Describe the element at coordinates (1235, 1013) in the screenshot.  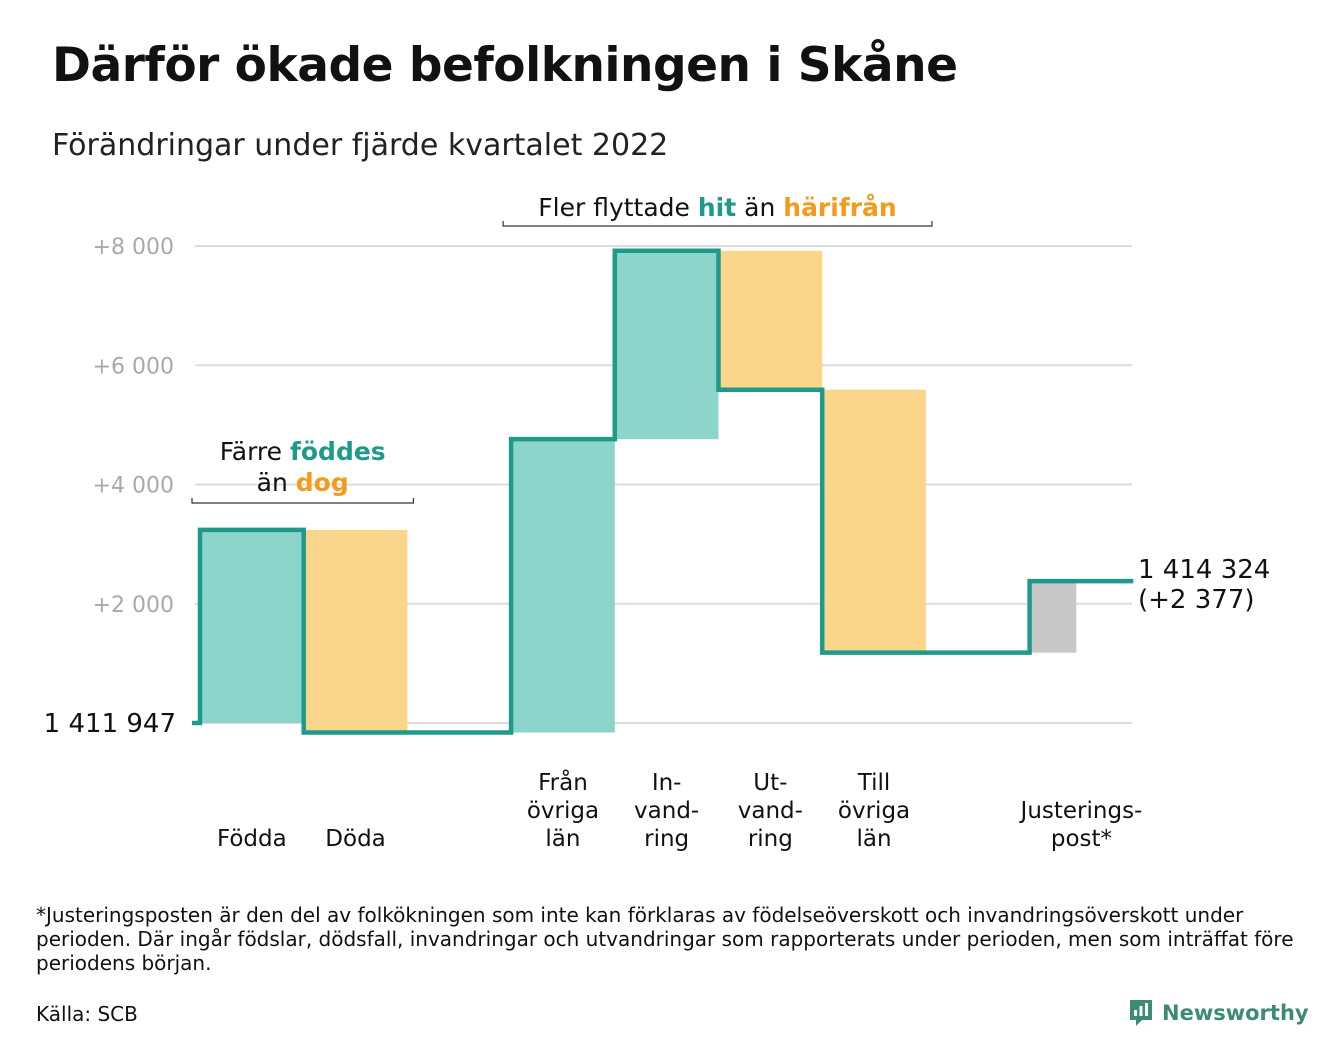
I see `brand-name: Newsworthy` at that location.